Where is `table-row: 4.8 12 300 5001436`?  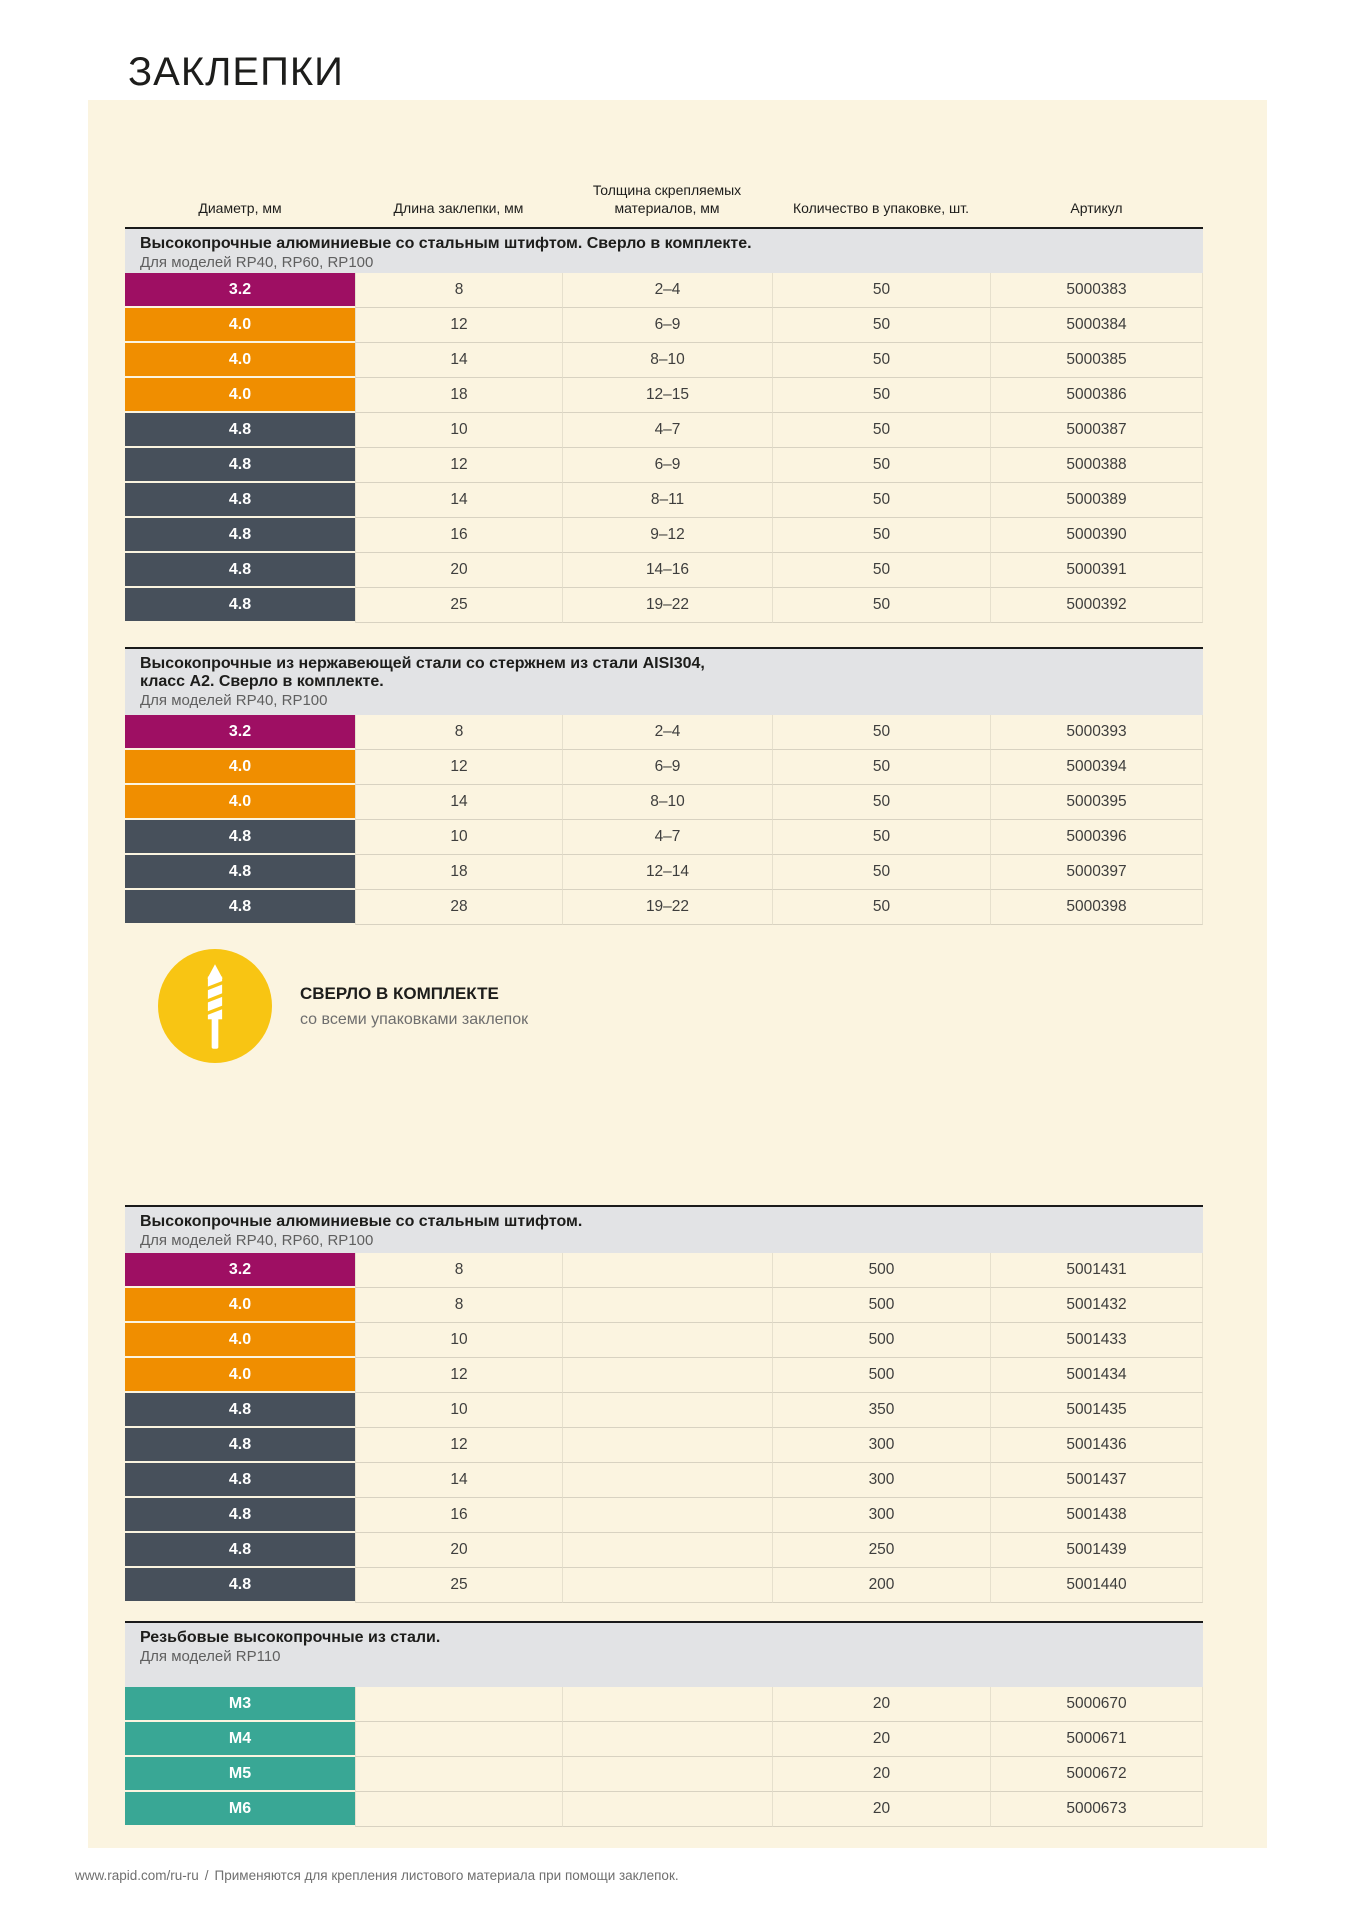
table-row: 4.8 12 300 5001436 is located at coordinates (664, 1445).